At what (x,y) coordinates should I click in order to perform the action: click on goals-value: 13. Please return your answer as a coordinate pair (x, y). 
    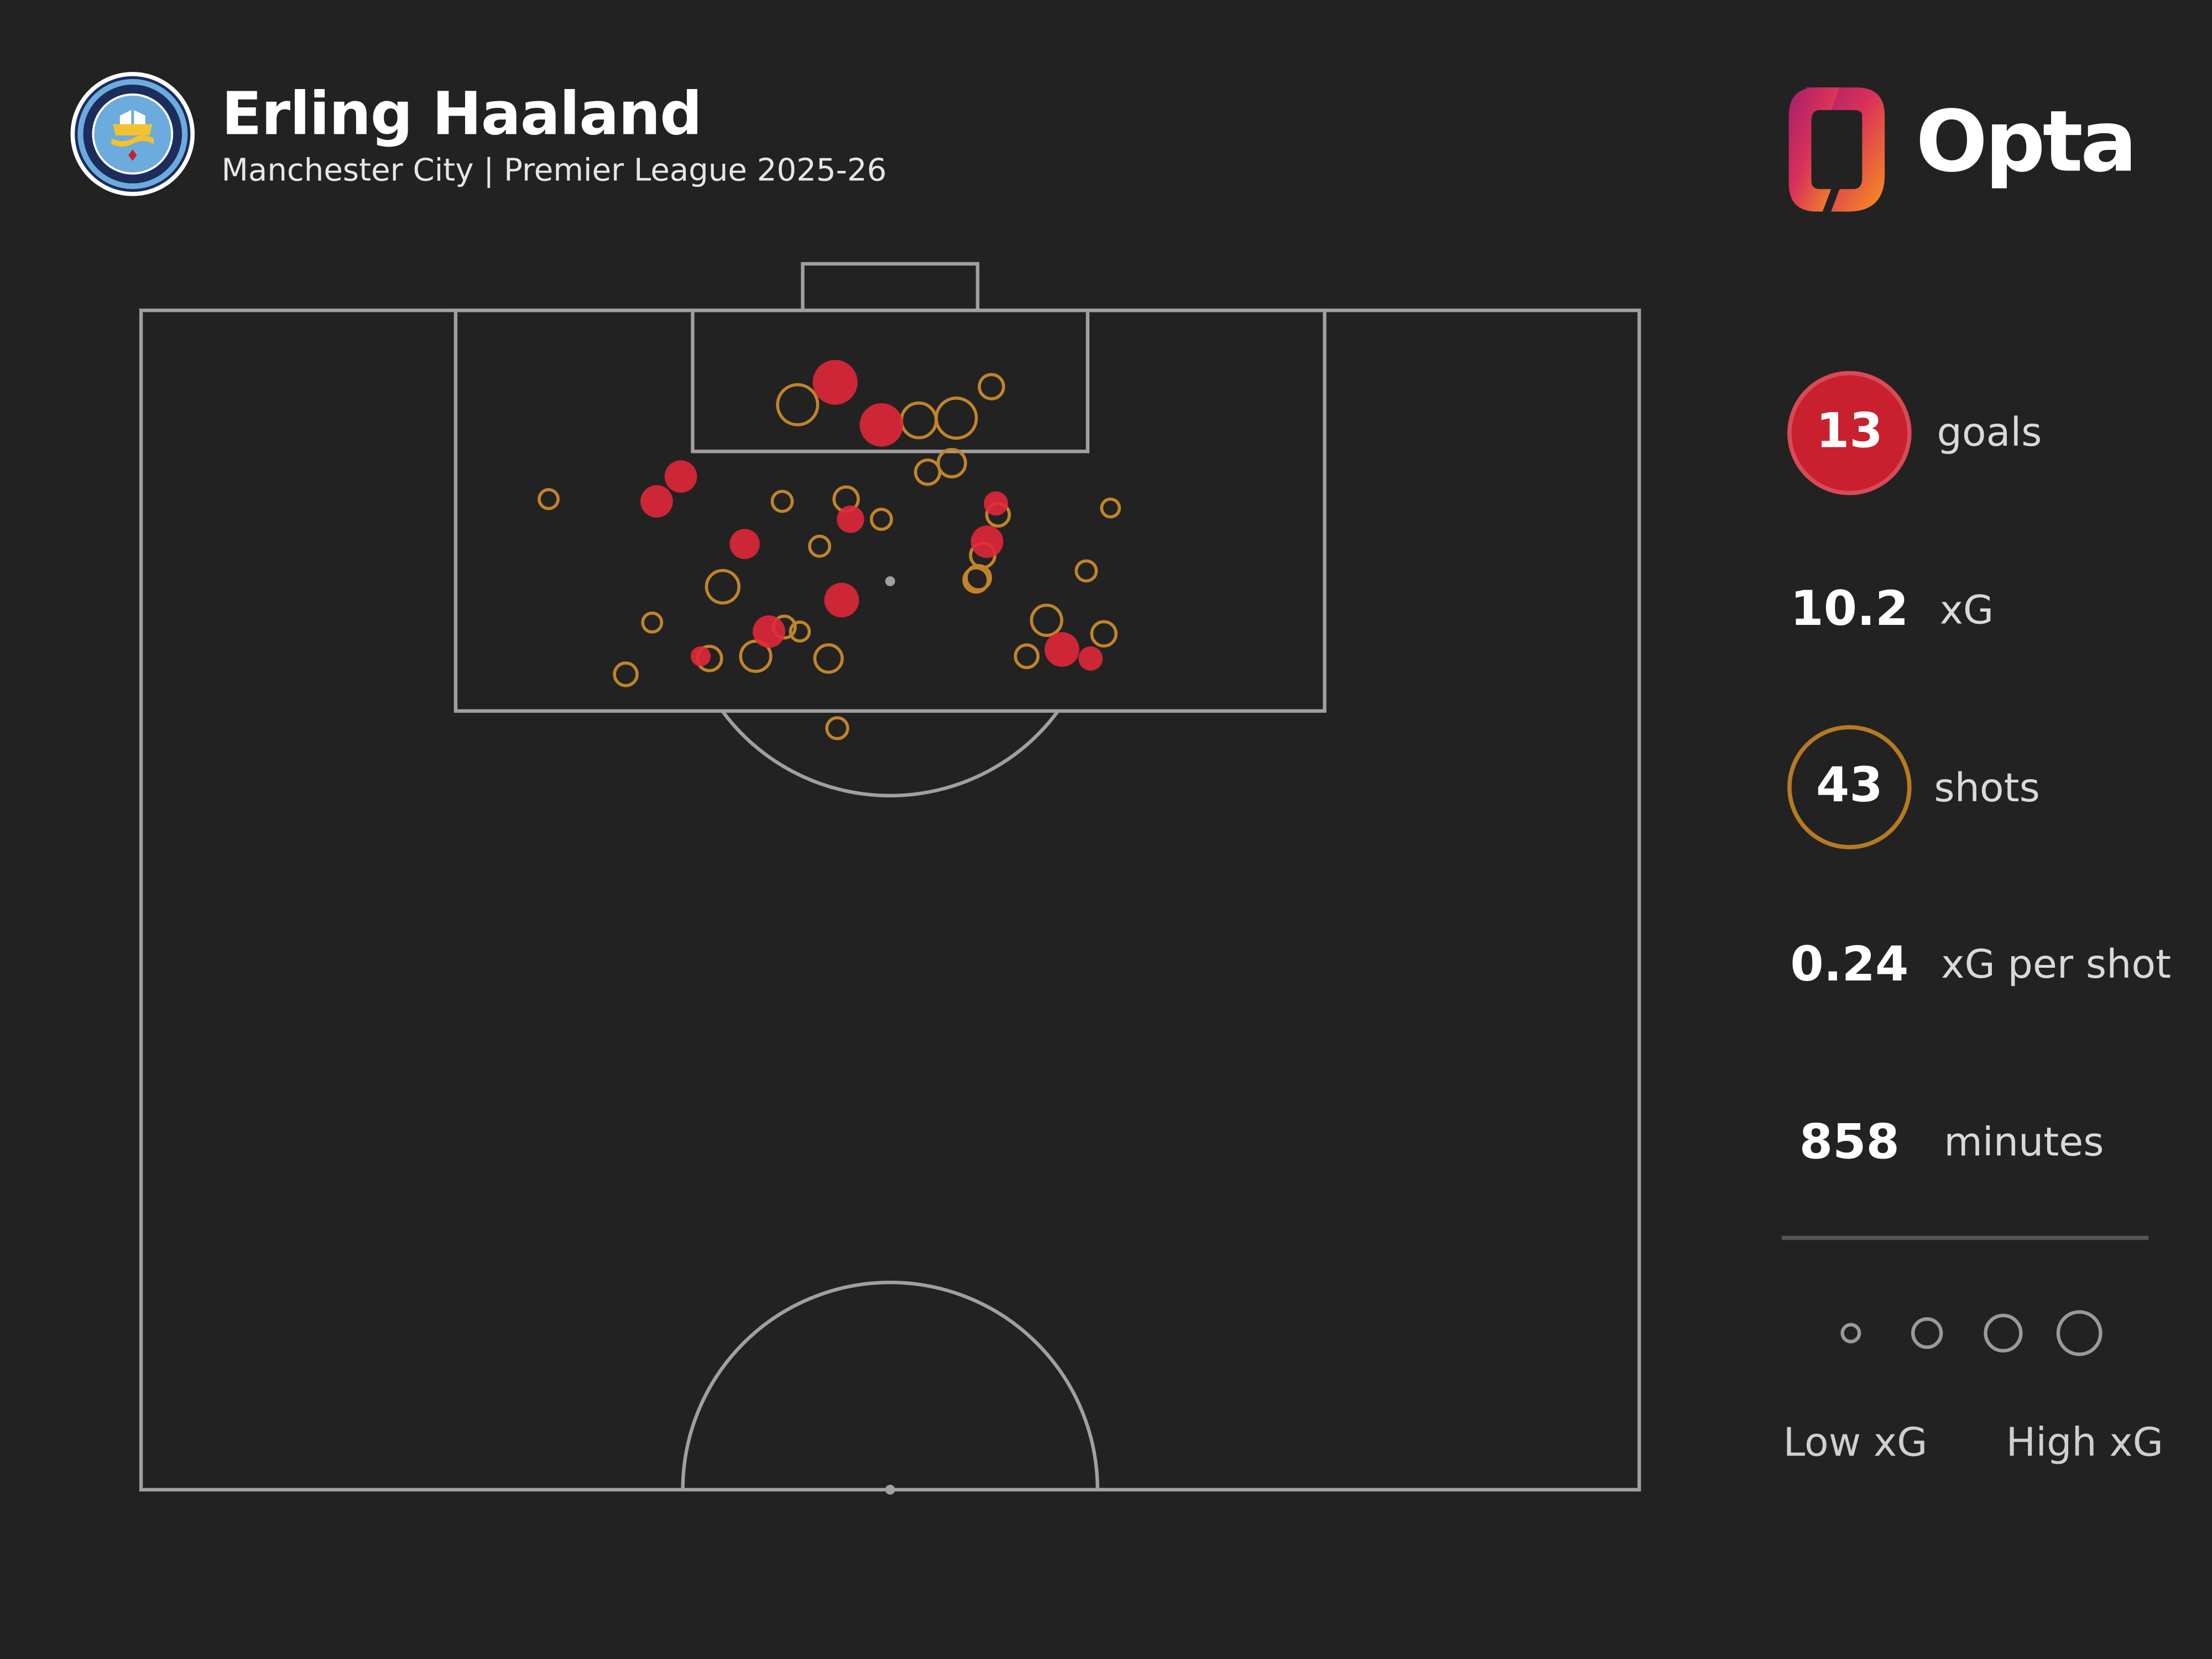
    Looking at the image, I should click on (1849, 432).